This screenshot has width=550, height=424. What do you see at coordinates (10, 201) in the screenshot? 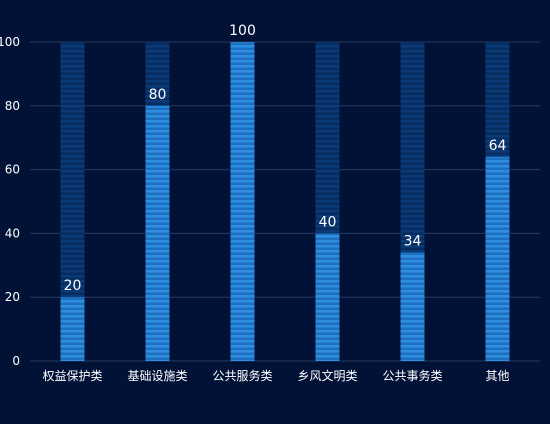
I see `y-axis-tick-labels: 0 20 40 60 80 100` at bounding box center [10, 201].